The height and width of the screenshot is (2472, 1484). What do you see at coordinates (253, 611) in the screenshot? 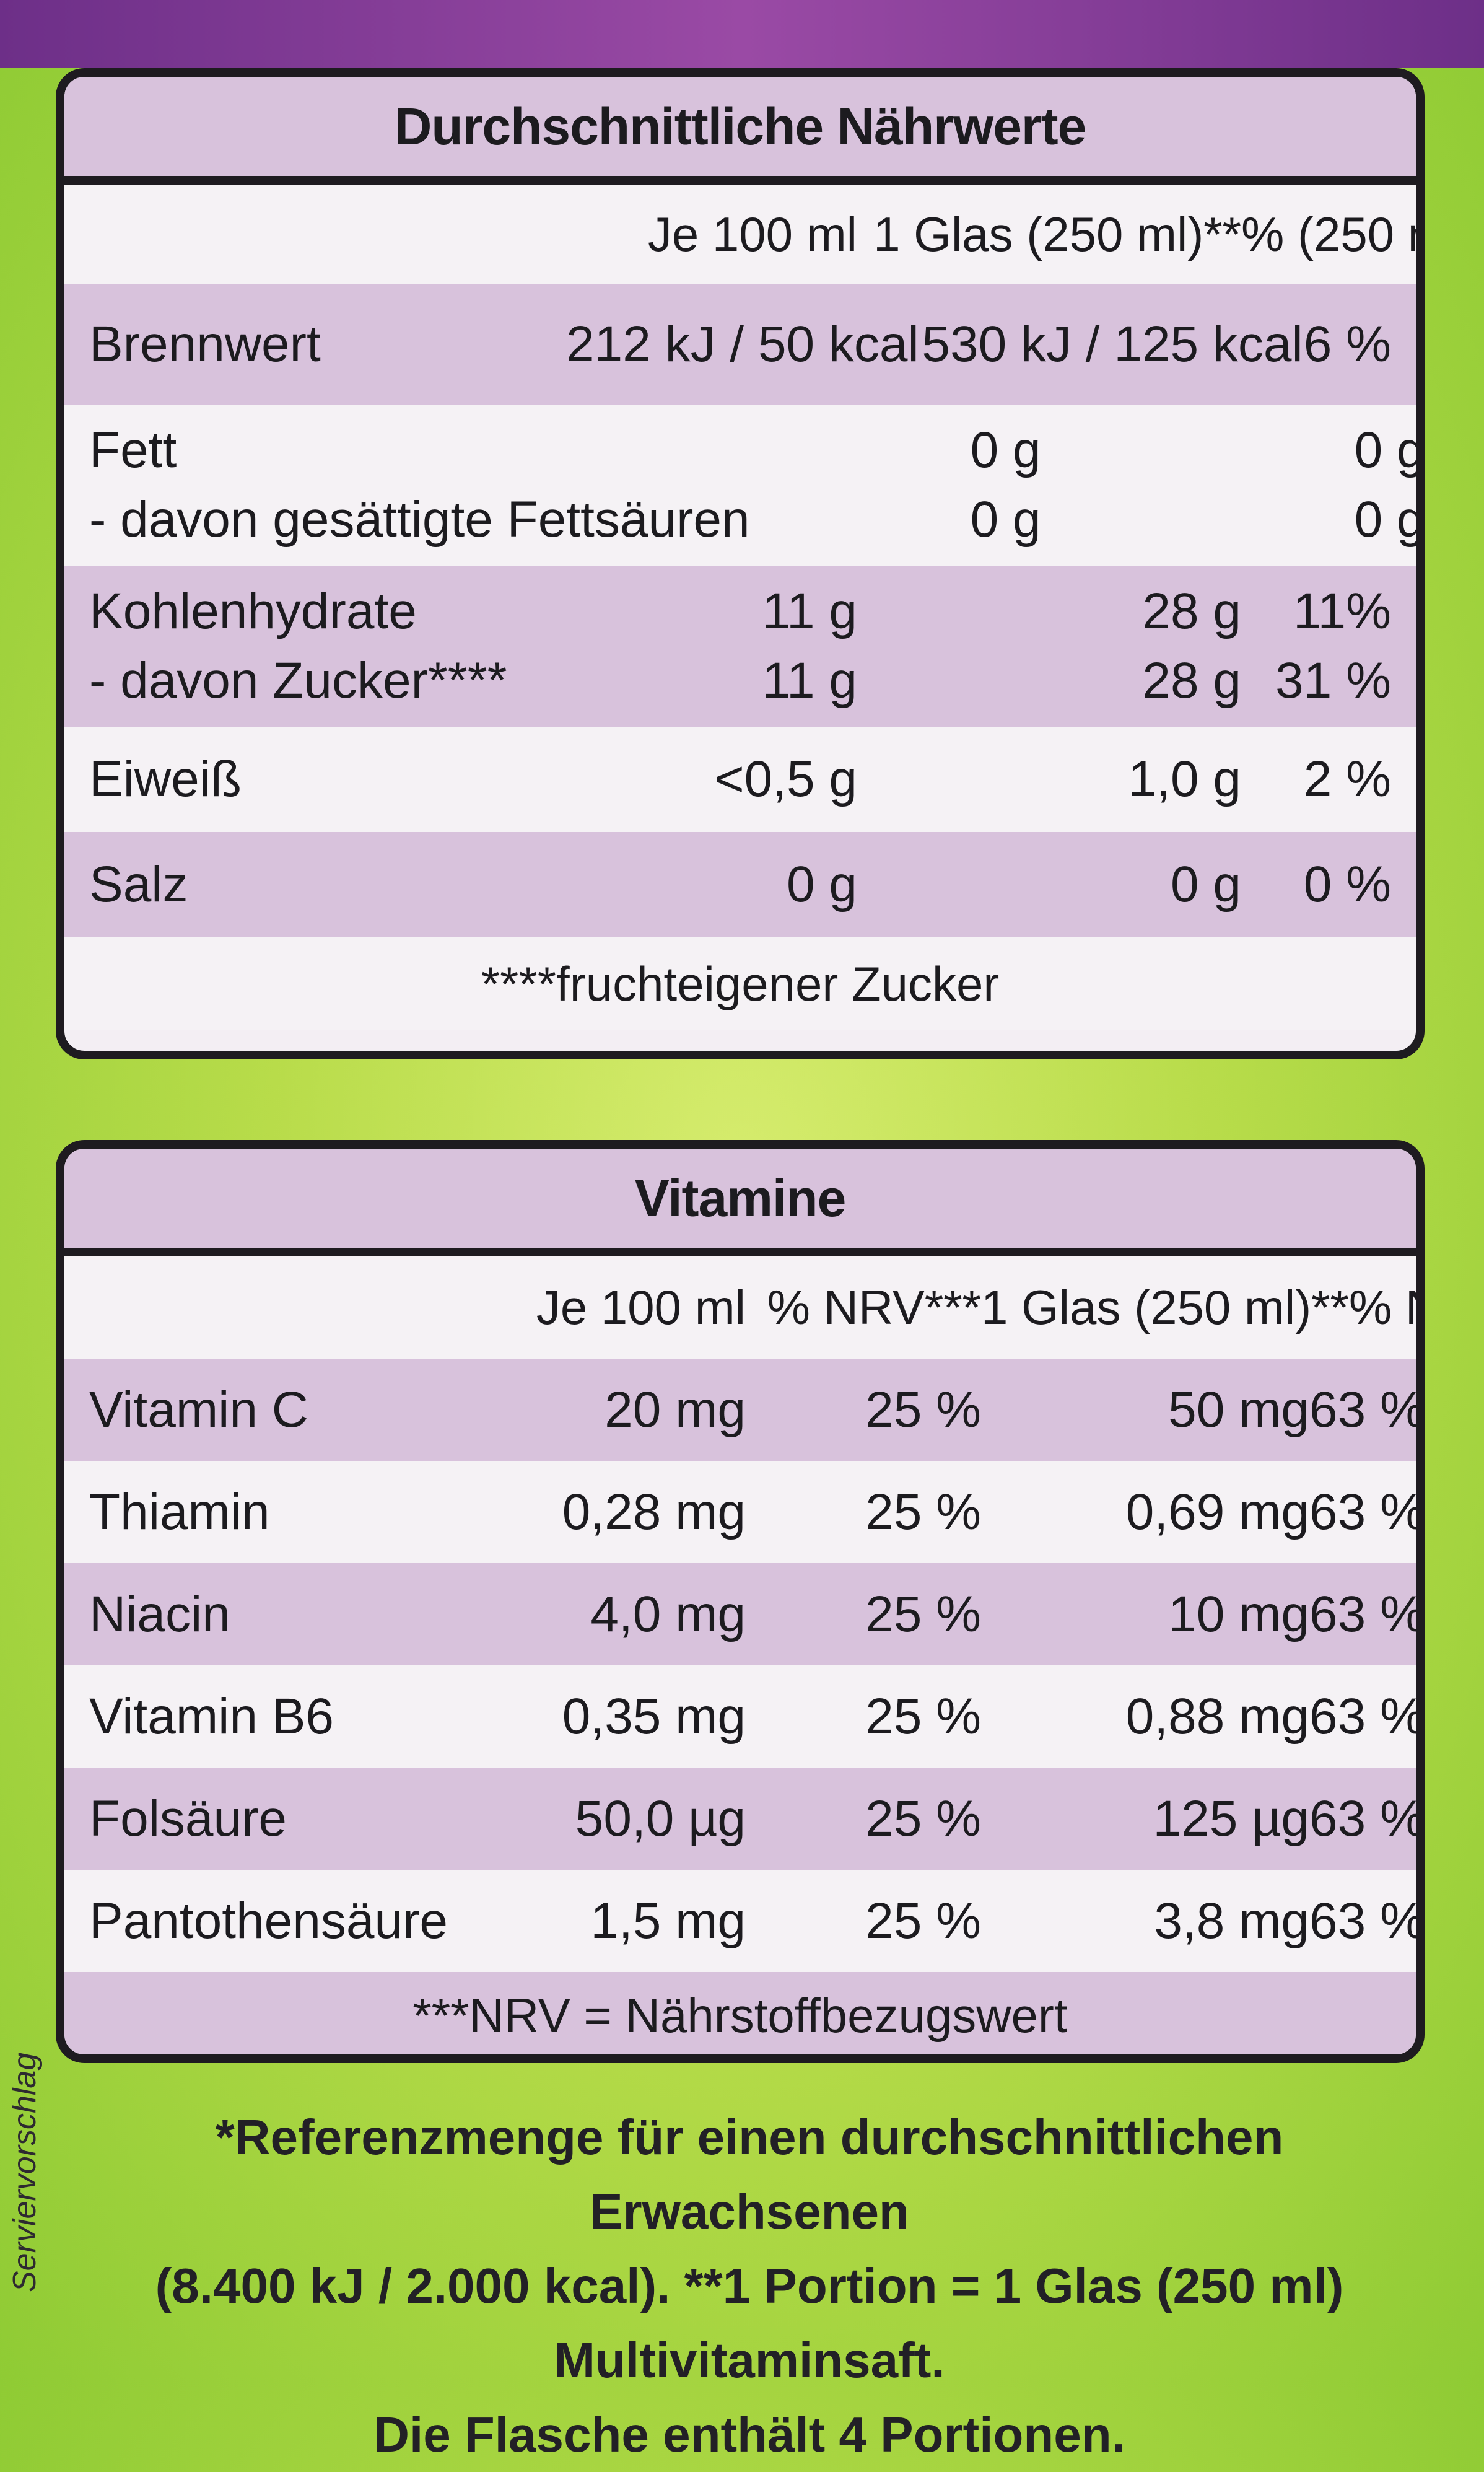
I see `row-label: Kohlenhydrate` at bounding box center [253, 611].